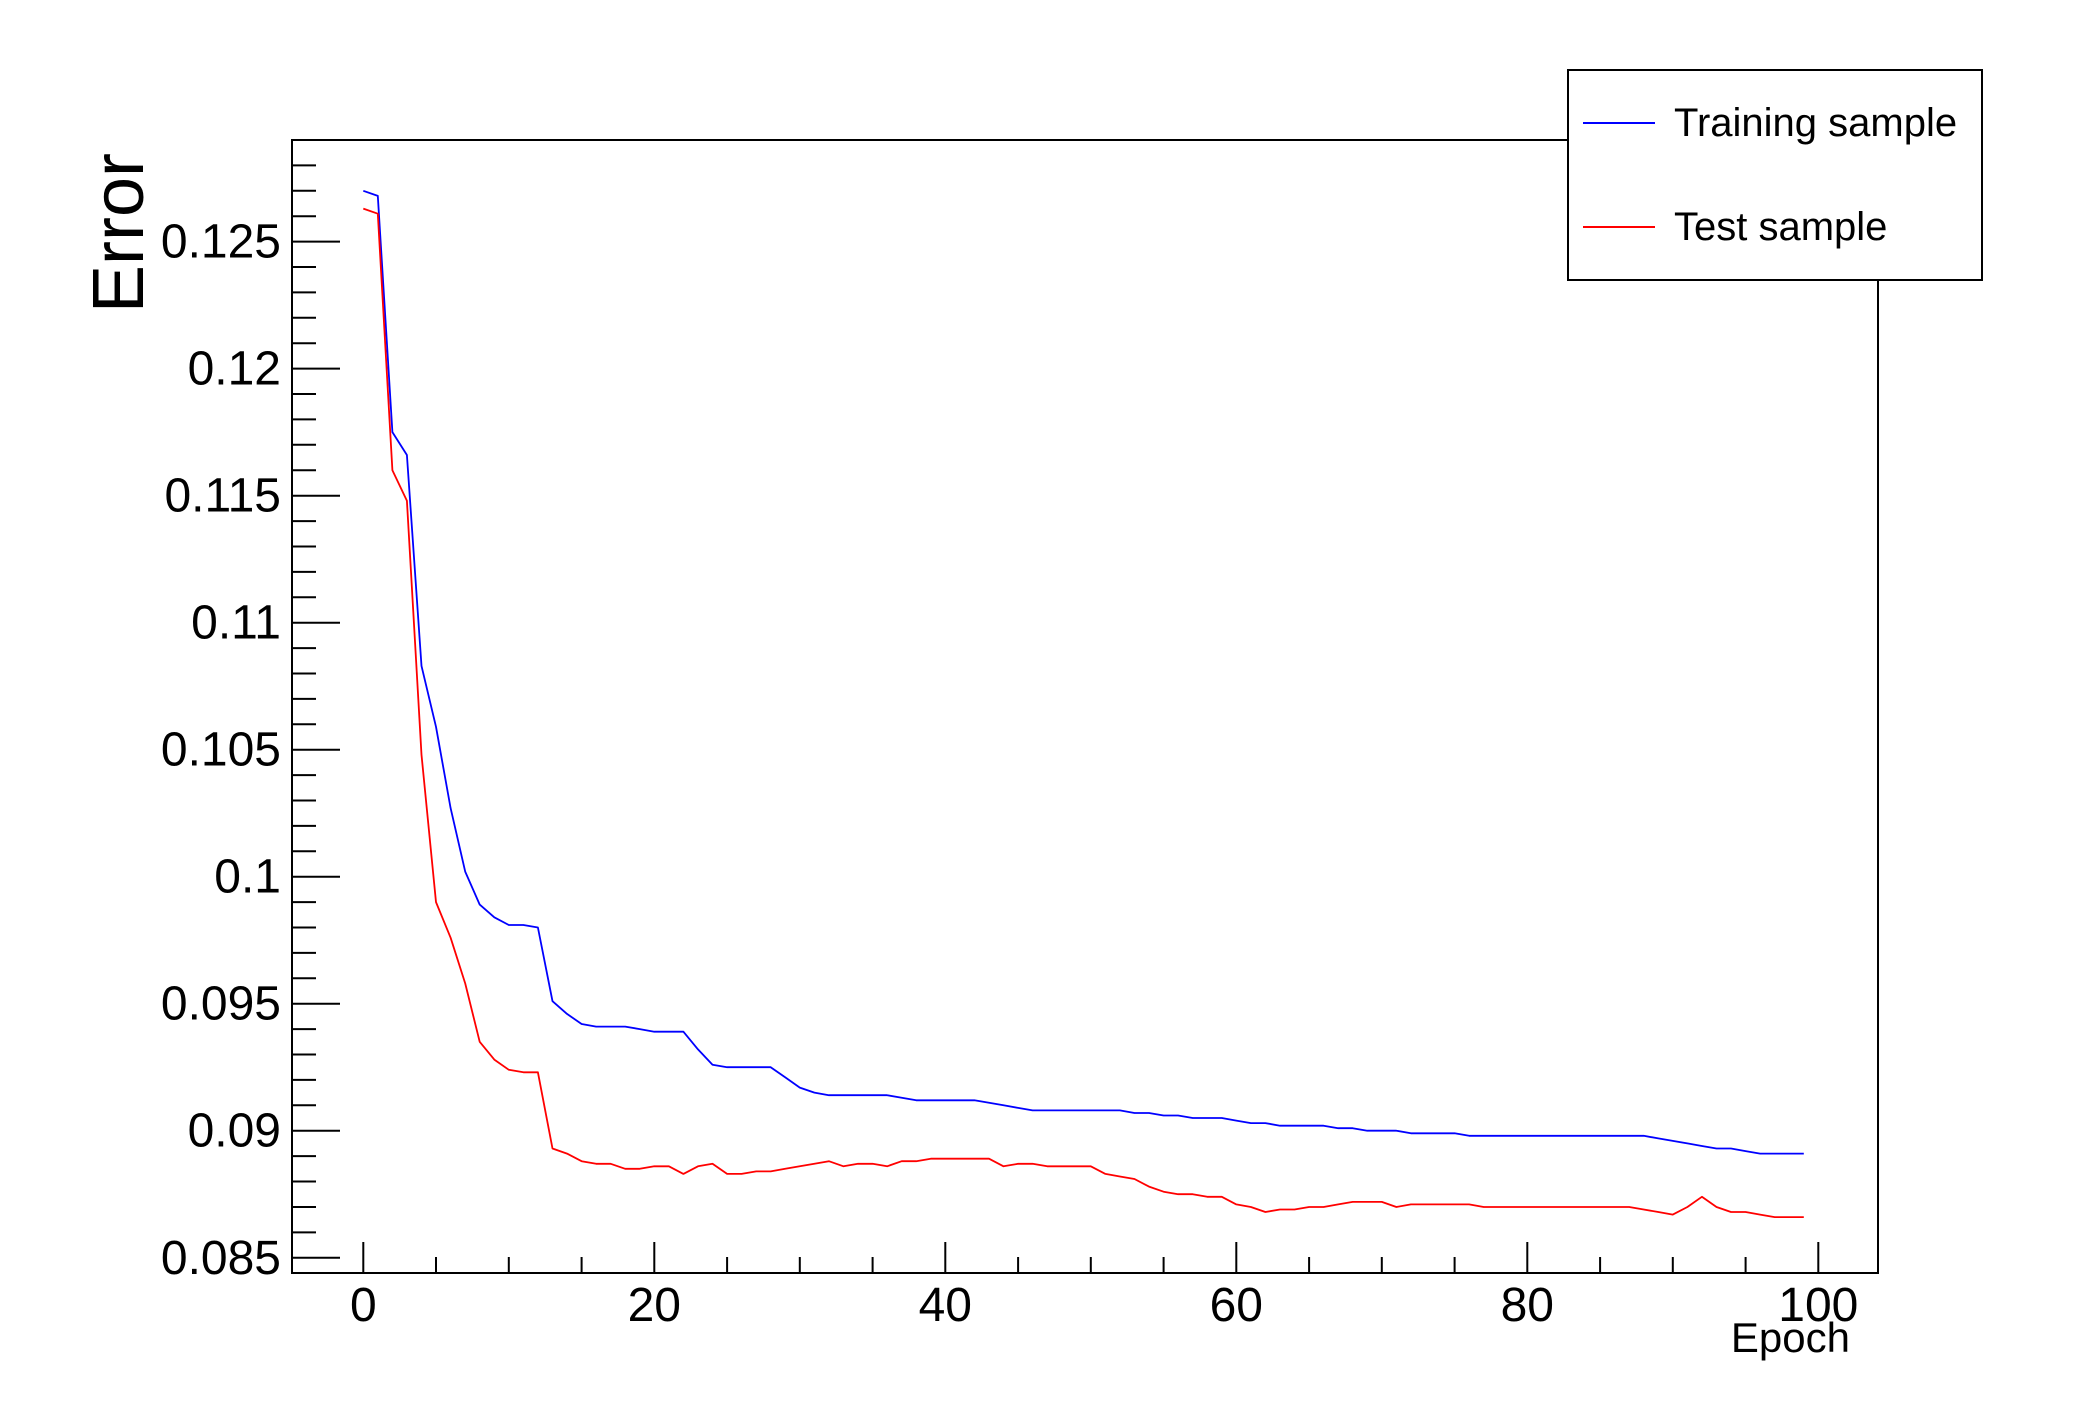 The height and width of the screenshot is (1416, 2088). Describe the element at coordinates (945, 1305) in the screenshot. I see `x-tick-label: 40` at that location.